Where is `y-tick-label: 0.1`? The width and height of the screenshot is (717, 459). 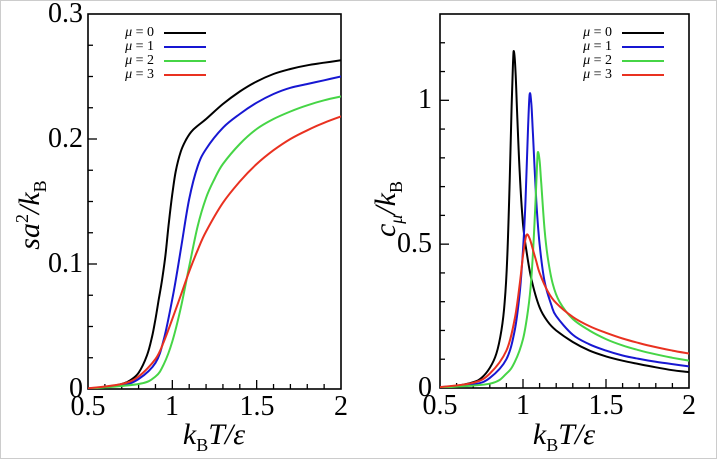
y-tick-label: 0.1 is located at coordinates (65, 263).